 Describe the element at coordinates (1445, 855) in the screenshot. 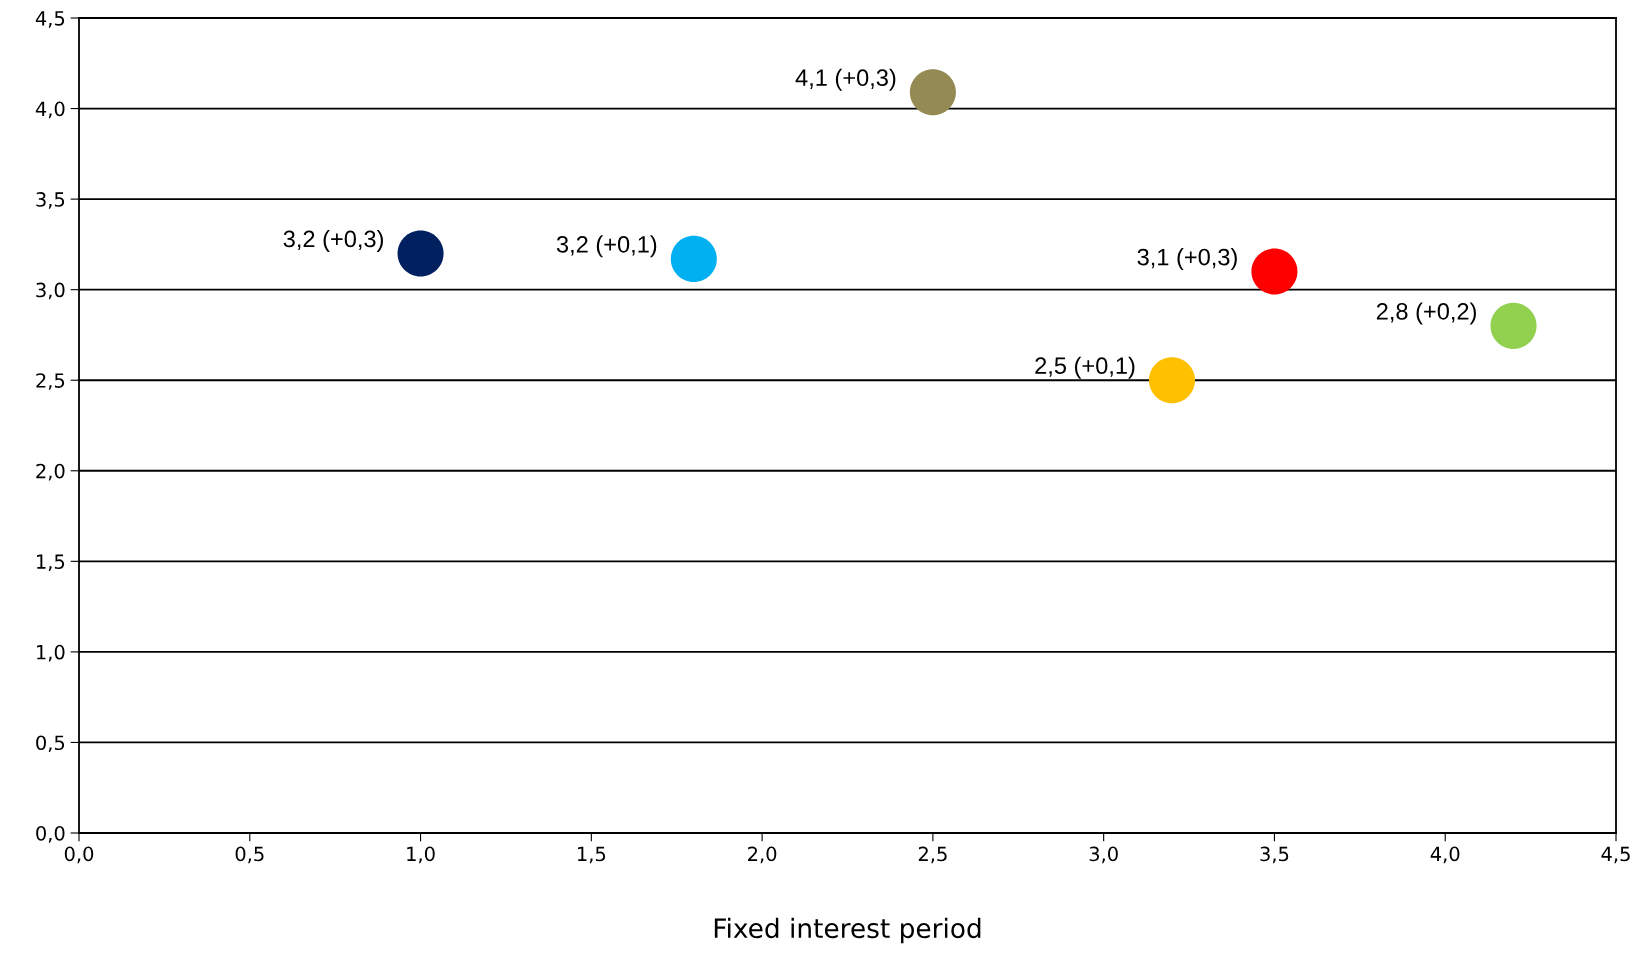

I see `x-tick-label: 4,0` at that location.